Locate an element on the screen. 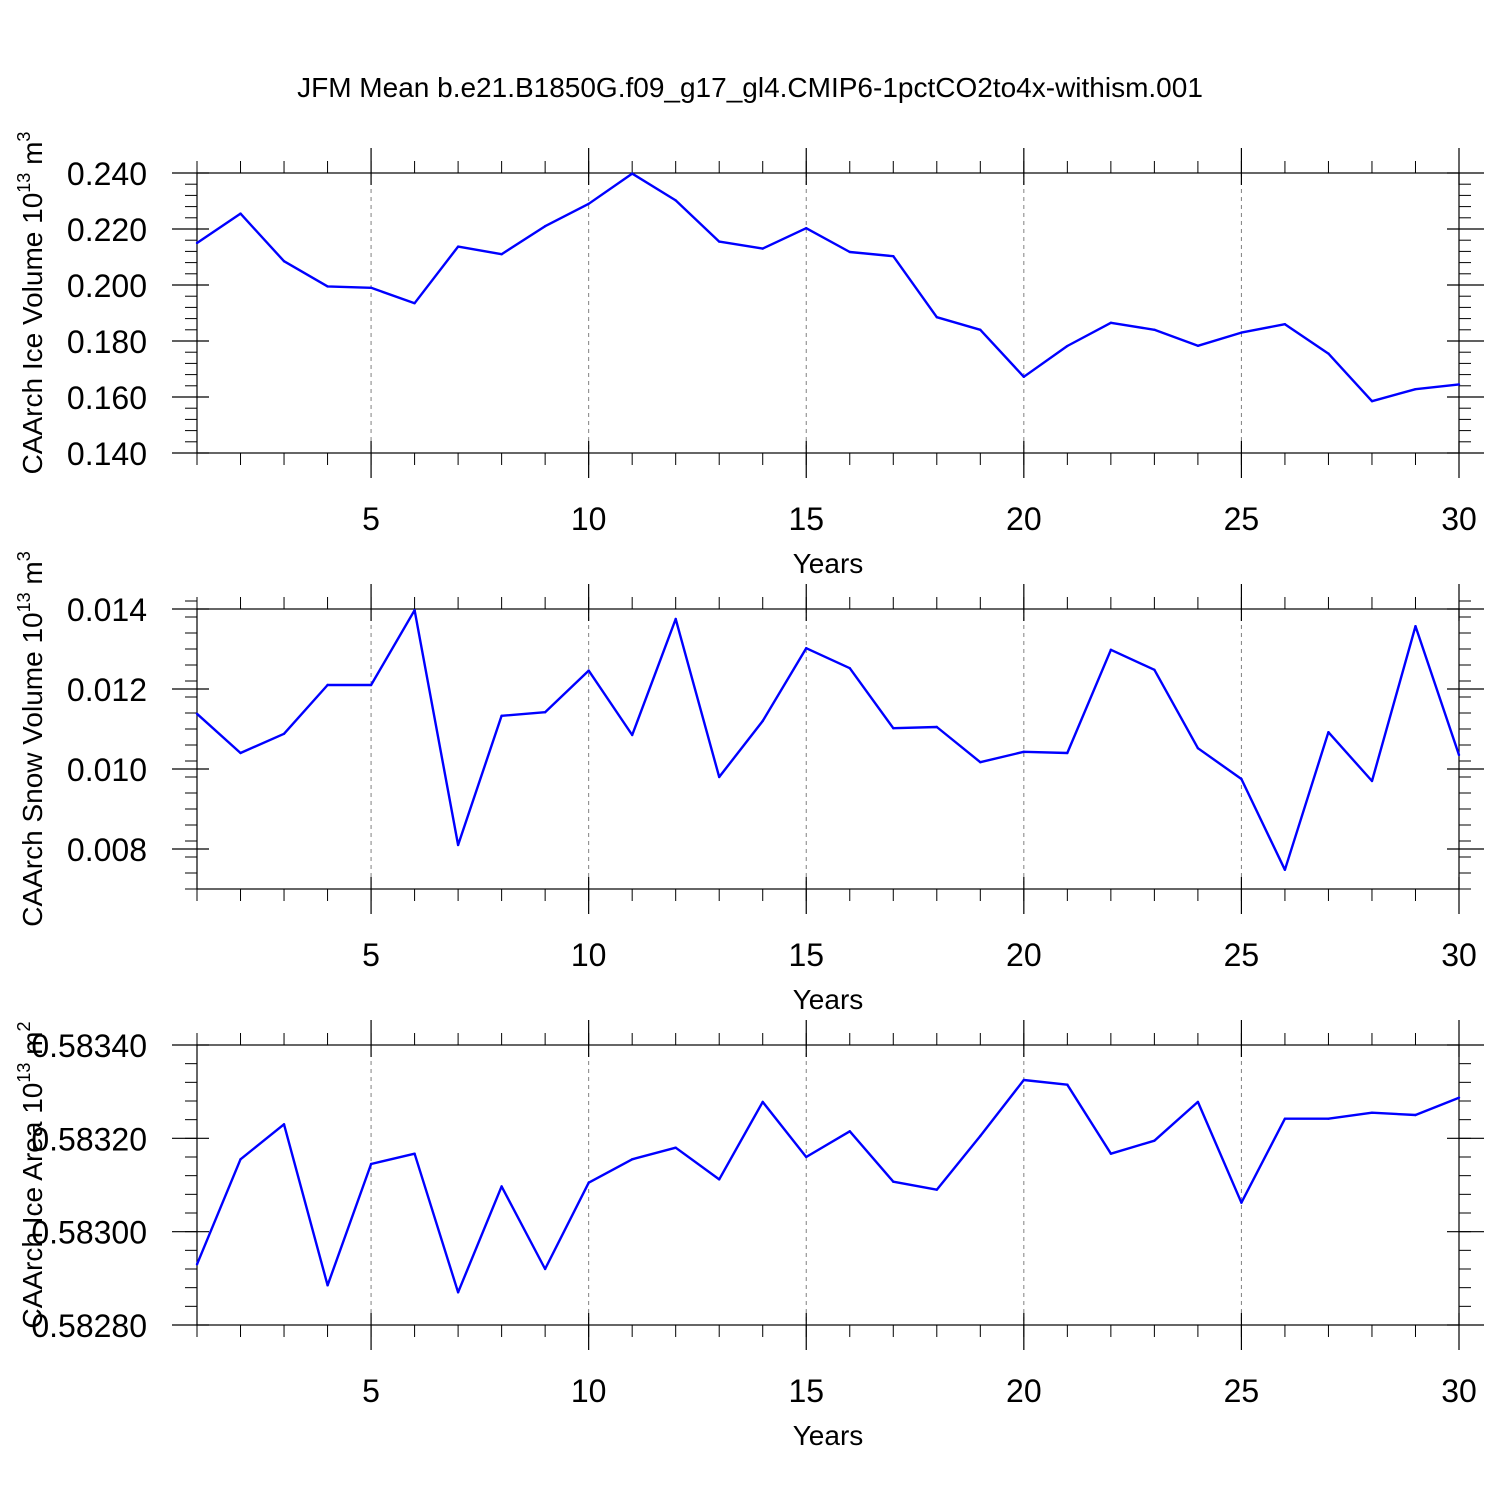 The image size is (1500, 1500). y-tick-label: 0.58300 is located at coordinates (89, 1233).